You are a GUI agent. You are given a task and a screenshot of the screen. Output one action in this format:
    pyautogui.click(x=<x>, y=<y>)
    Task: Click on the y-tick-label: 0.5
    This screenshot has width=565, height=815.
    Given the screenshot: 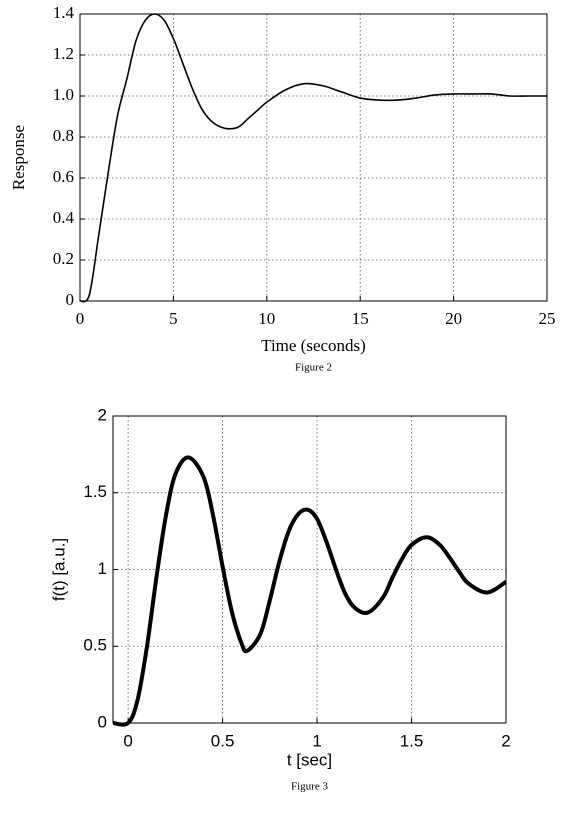 What is the action you would take?
    pyautogui.click(x=95, y=645)
    